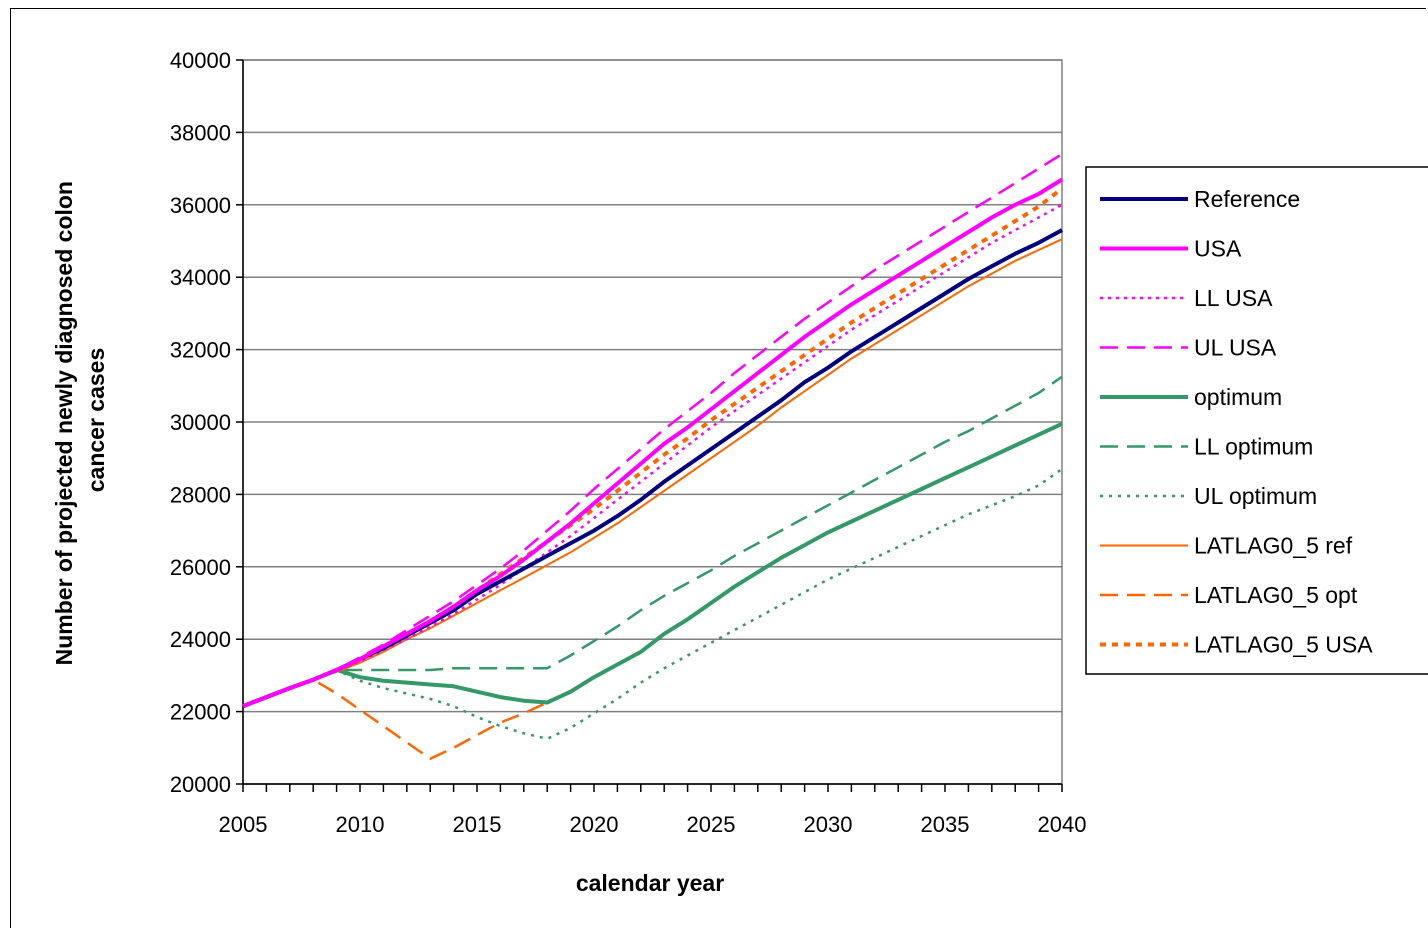 The width and height of the screenshot is (1428, 929). What do you see at coordinates (200, 422) in the screenshot?
I see `y-tick-label: 30000` at bounding box center [200, 422].